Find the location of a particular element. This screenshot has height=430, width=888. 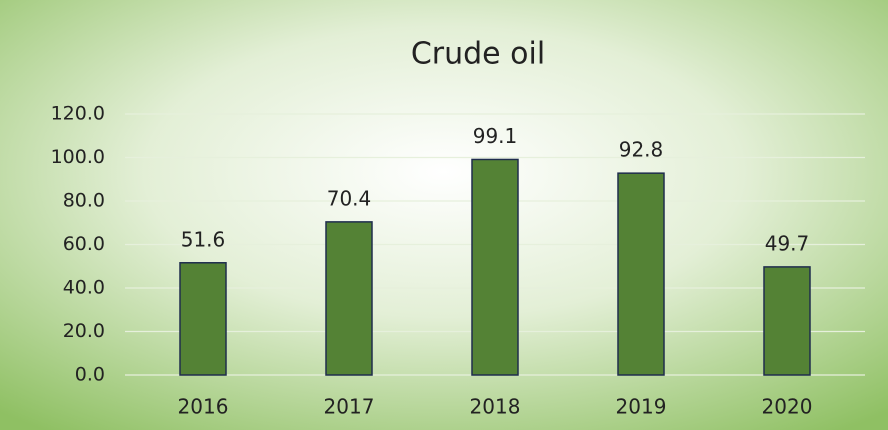

y-tick-label: 60.0 is located at coordinates (84, 244).